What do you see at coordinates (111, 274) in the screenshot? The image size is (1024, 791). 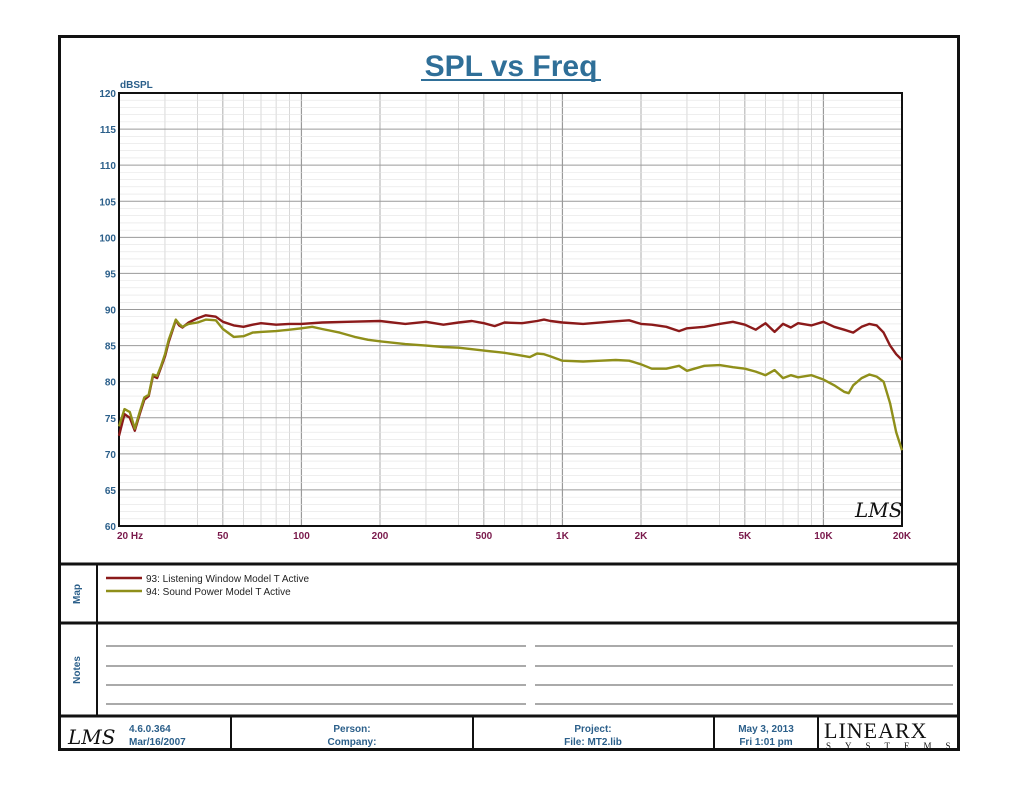 I see `y-tick-label: 95` at bounding box center [111, 274].